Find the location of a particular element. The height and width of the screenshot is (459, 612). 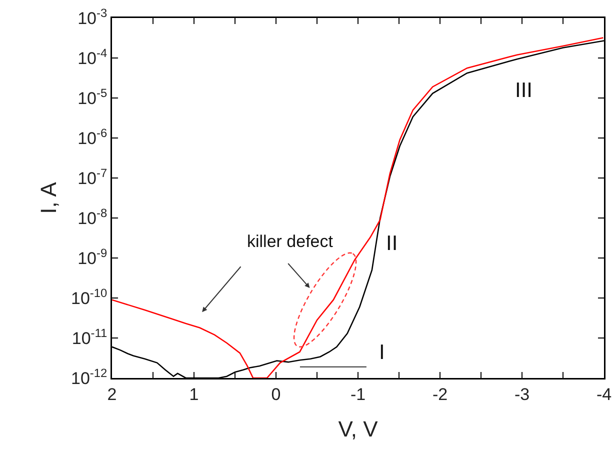

y-tick-label: 10$^{-11}$ is located at coordinates (90, 337).